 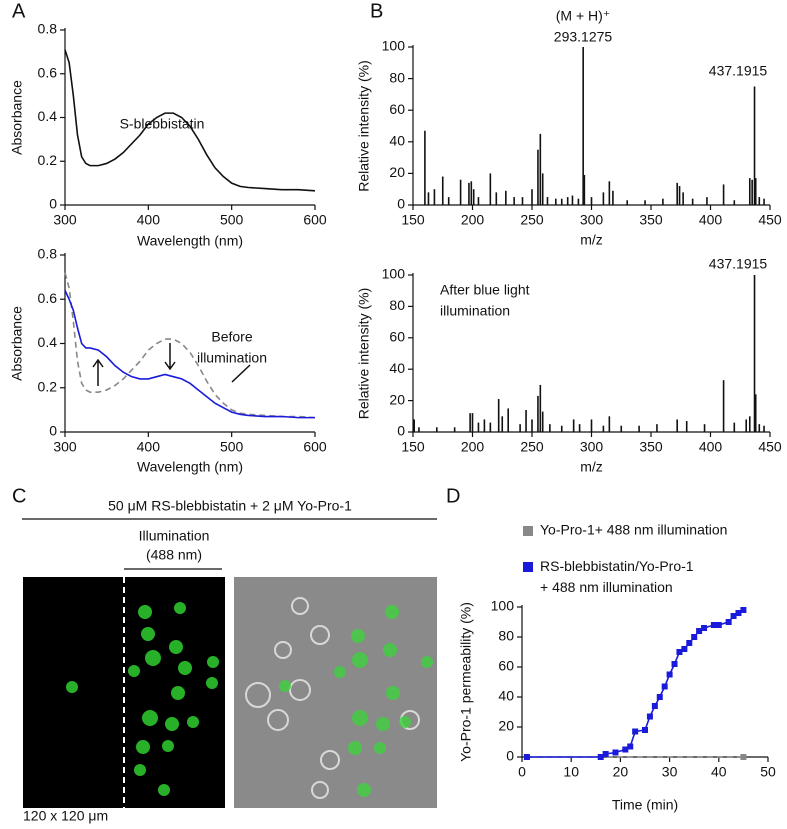 What do you see at coordinates (376, 11) in the screenshot?
I see `panel-label: B` at bounding box center [376, 11].